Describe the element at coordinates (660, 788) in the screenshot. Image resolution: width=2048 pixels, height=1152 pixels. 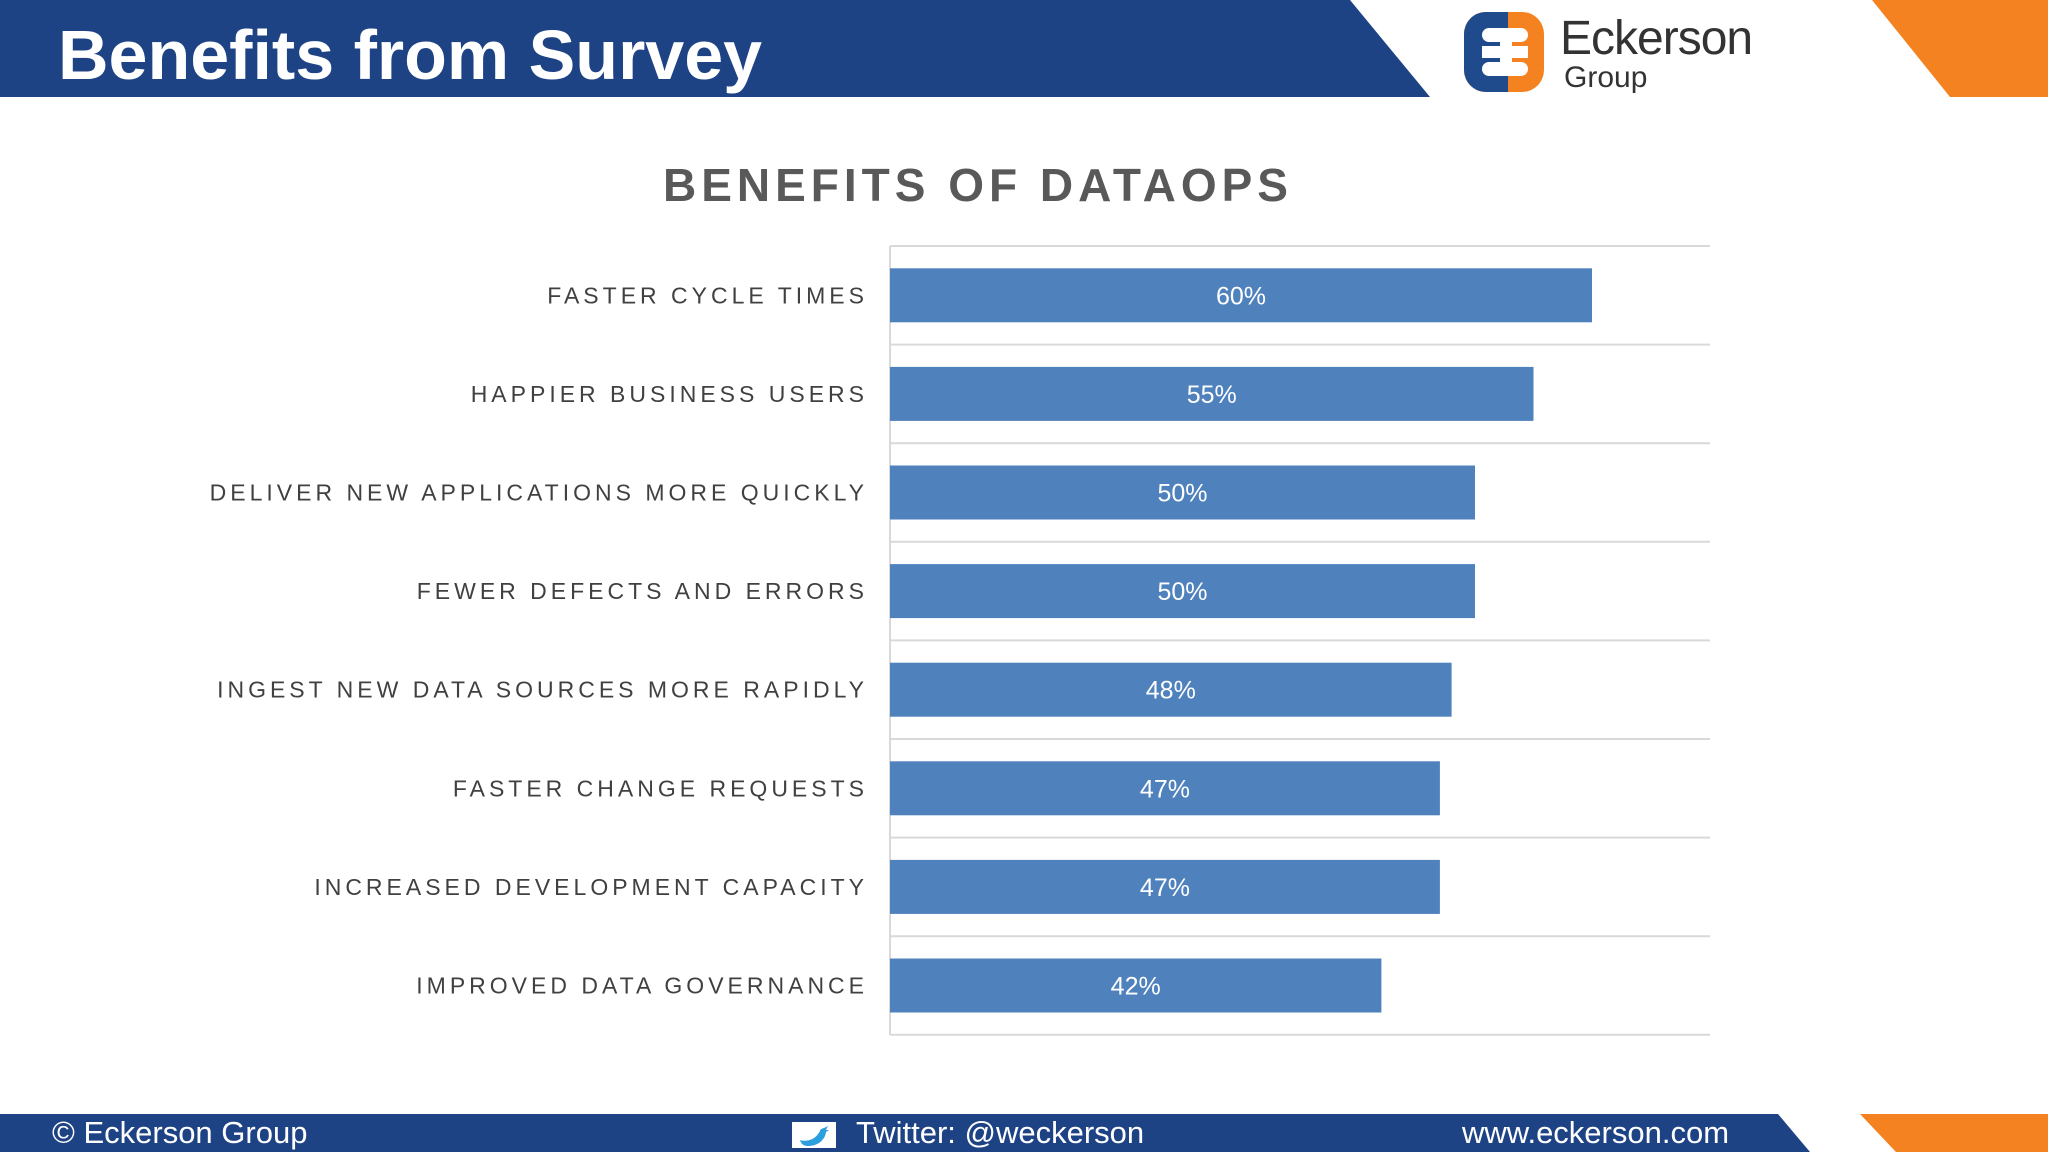
I see `category-label: FASTER CHANGE REQUESTS` at that location.